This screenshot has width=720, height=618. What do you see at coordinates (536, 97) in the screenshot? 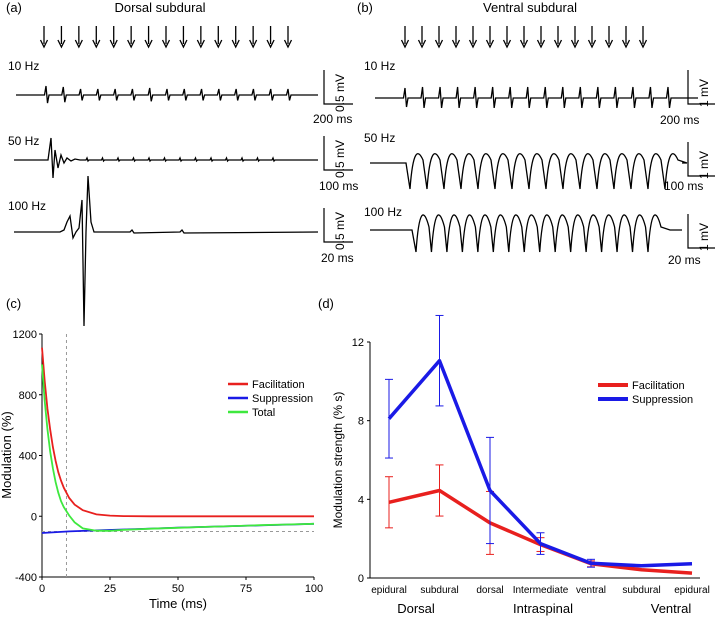
I see `panel-b-trace-10hz` at bounding box center [536, 97].